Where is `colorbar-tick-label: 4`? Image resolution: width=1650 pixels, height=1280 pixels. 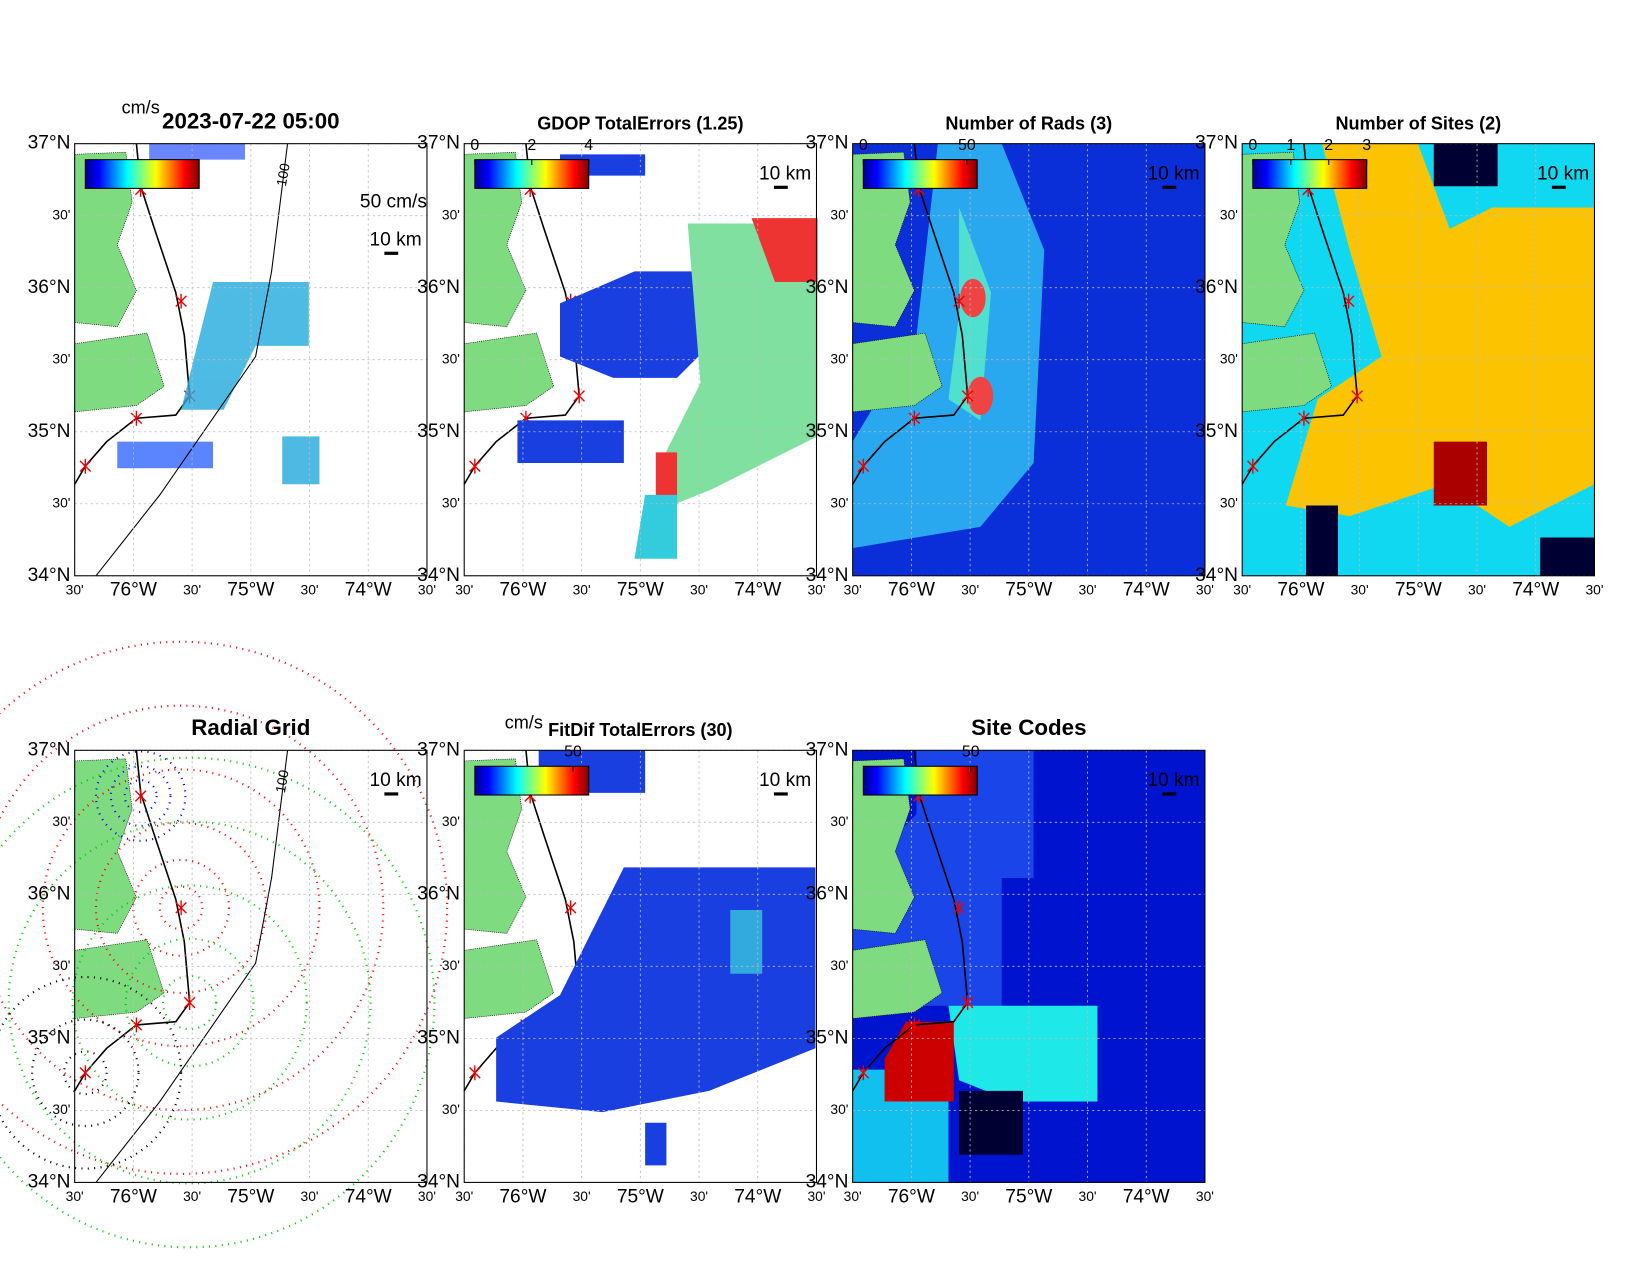 colorbar-tick-label: 4 is located at coordinates (588, 145).